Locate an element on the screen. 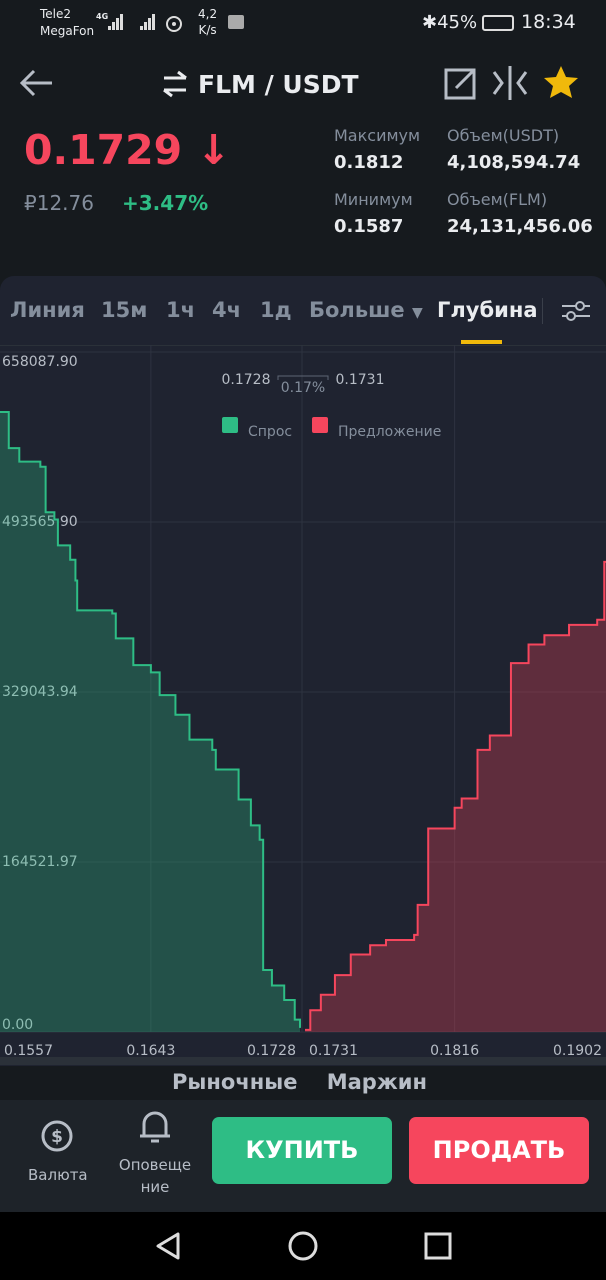 The width and height of the screenshot is (606, 1280). signal-icons is located at coordinates (145, 23).